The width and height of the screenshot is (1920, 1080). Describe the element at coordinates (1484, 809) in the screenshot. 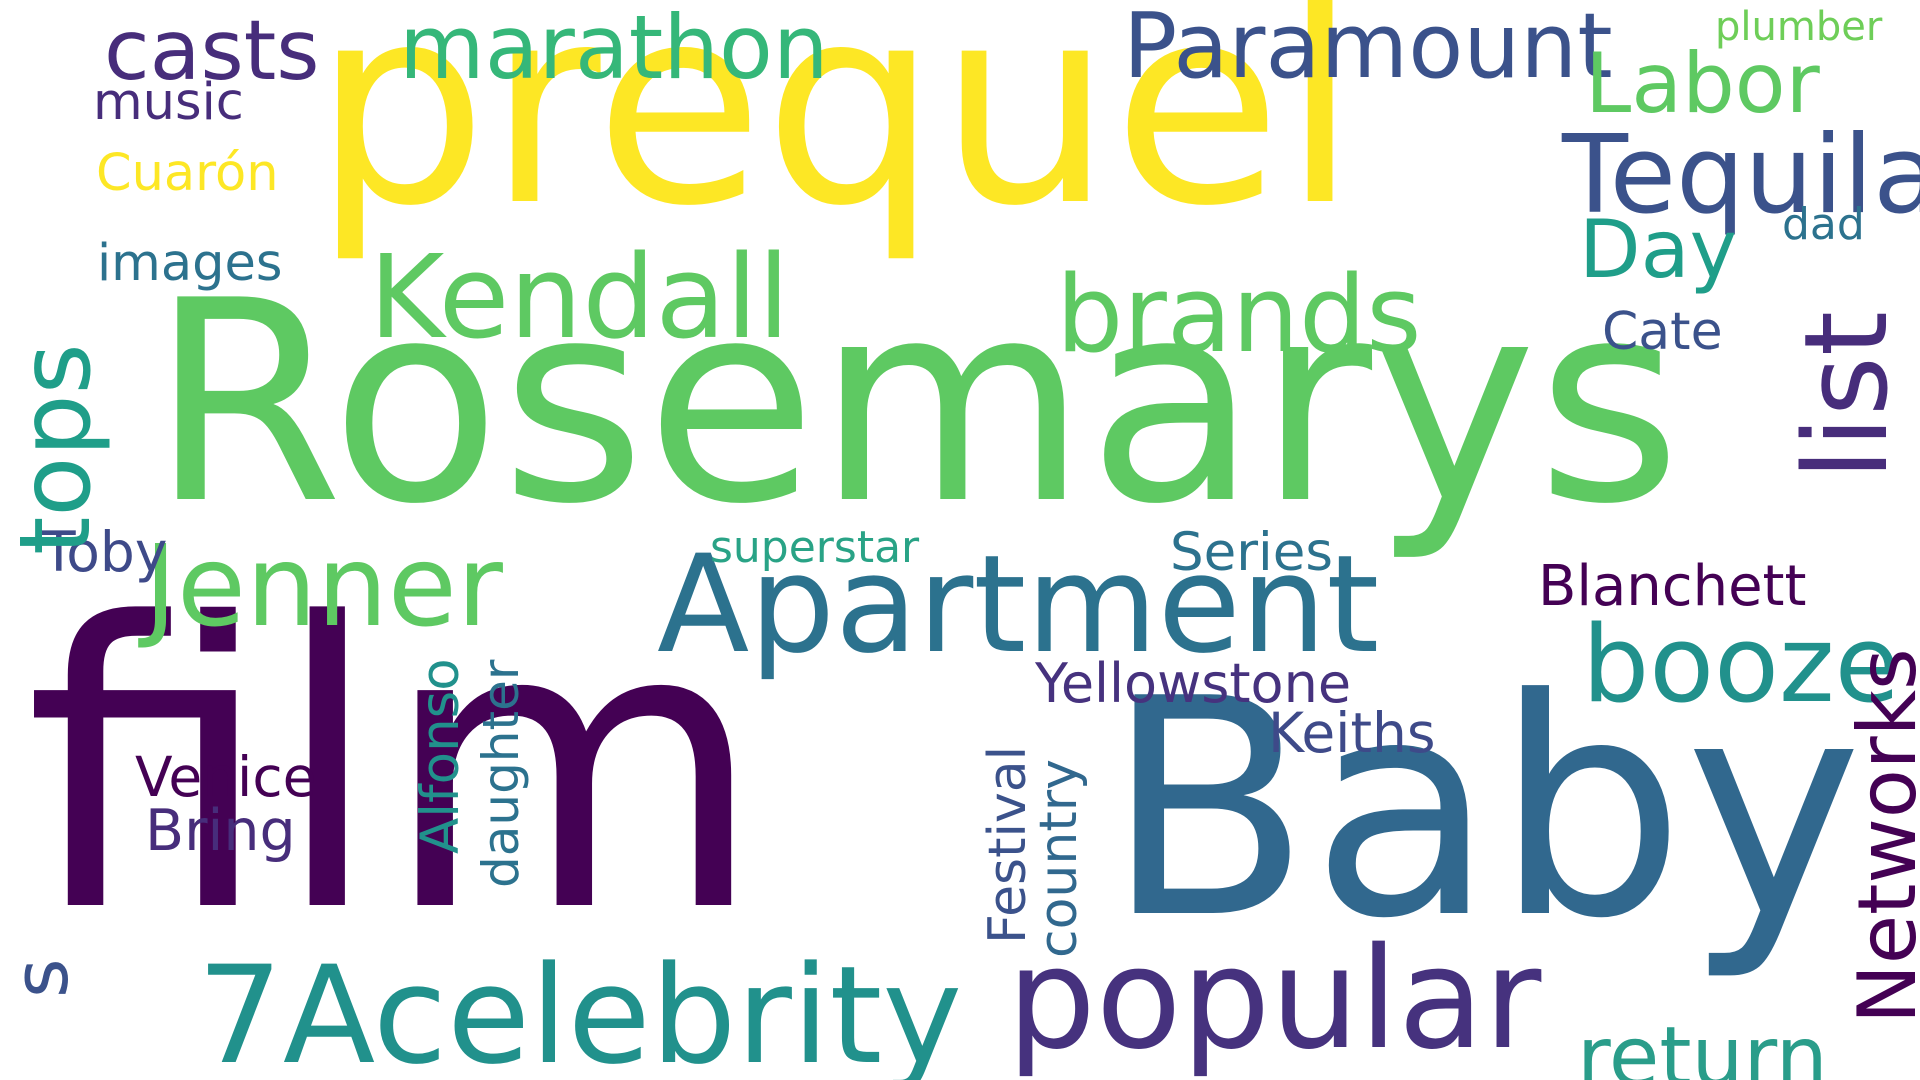

I see `word-baby: Baby` at that location.